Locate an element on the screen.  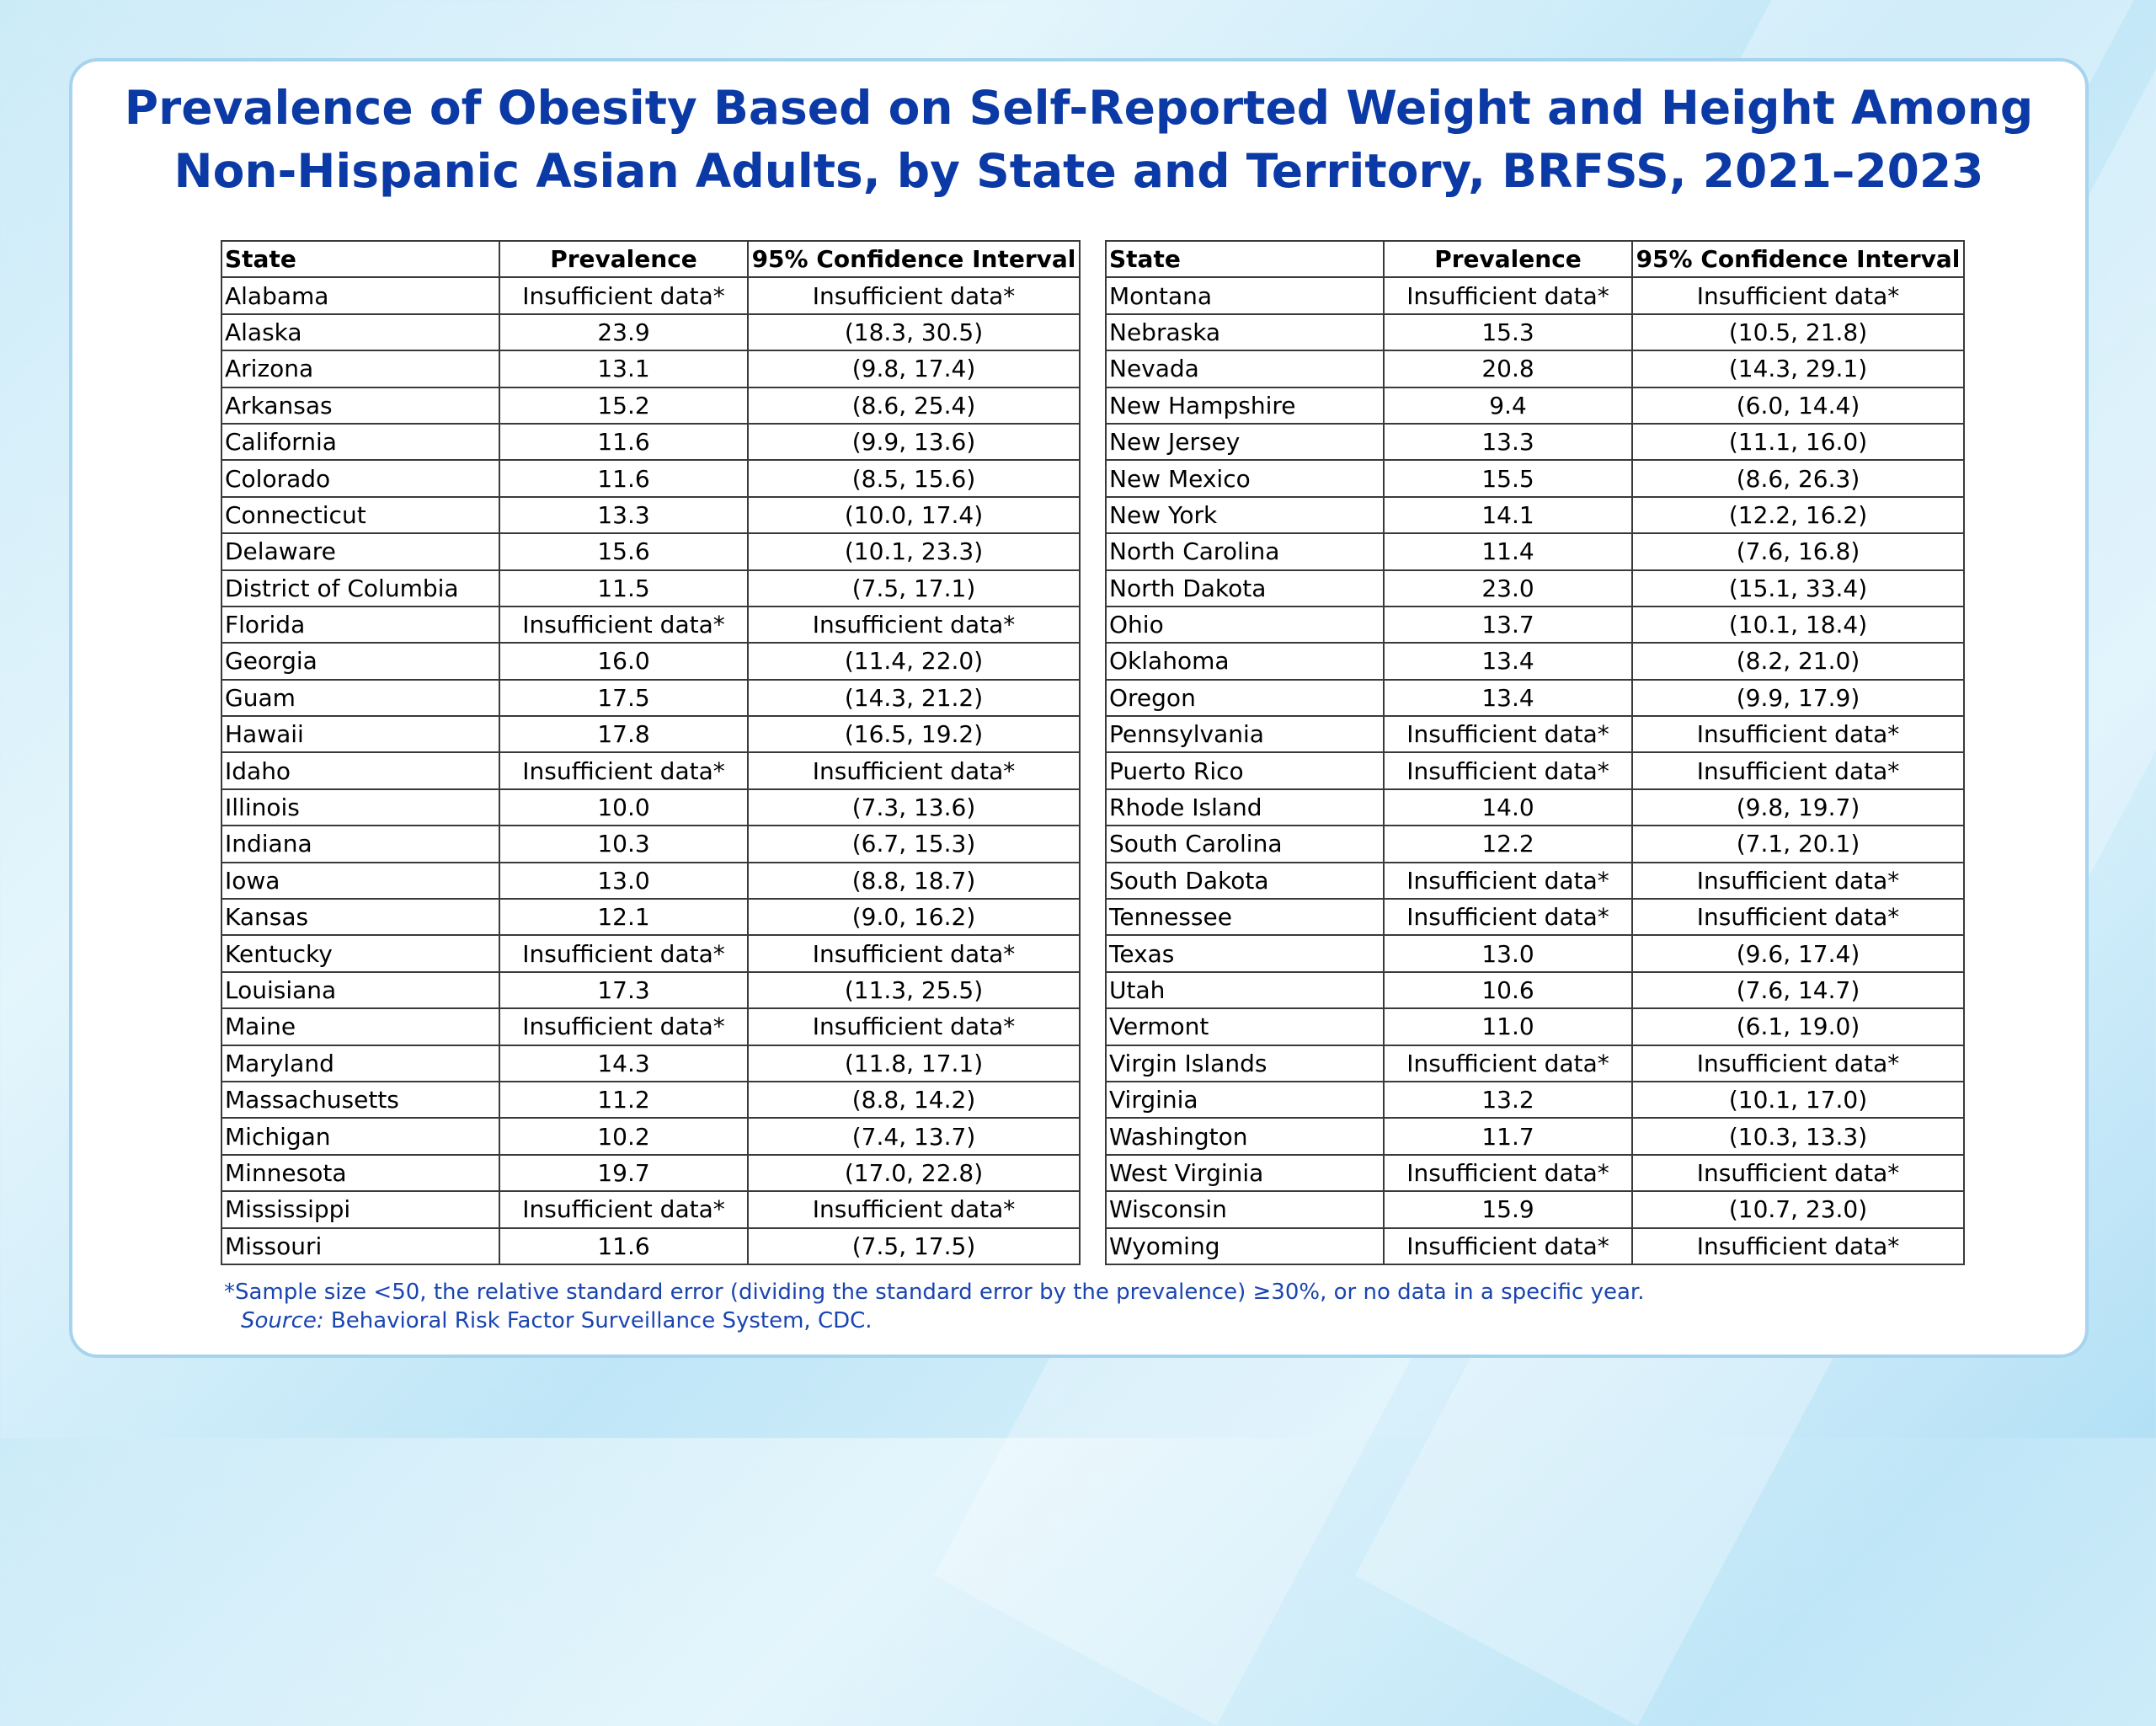
prevalence-cell: 17.5 is located at coordinates (624, 698).